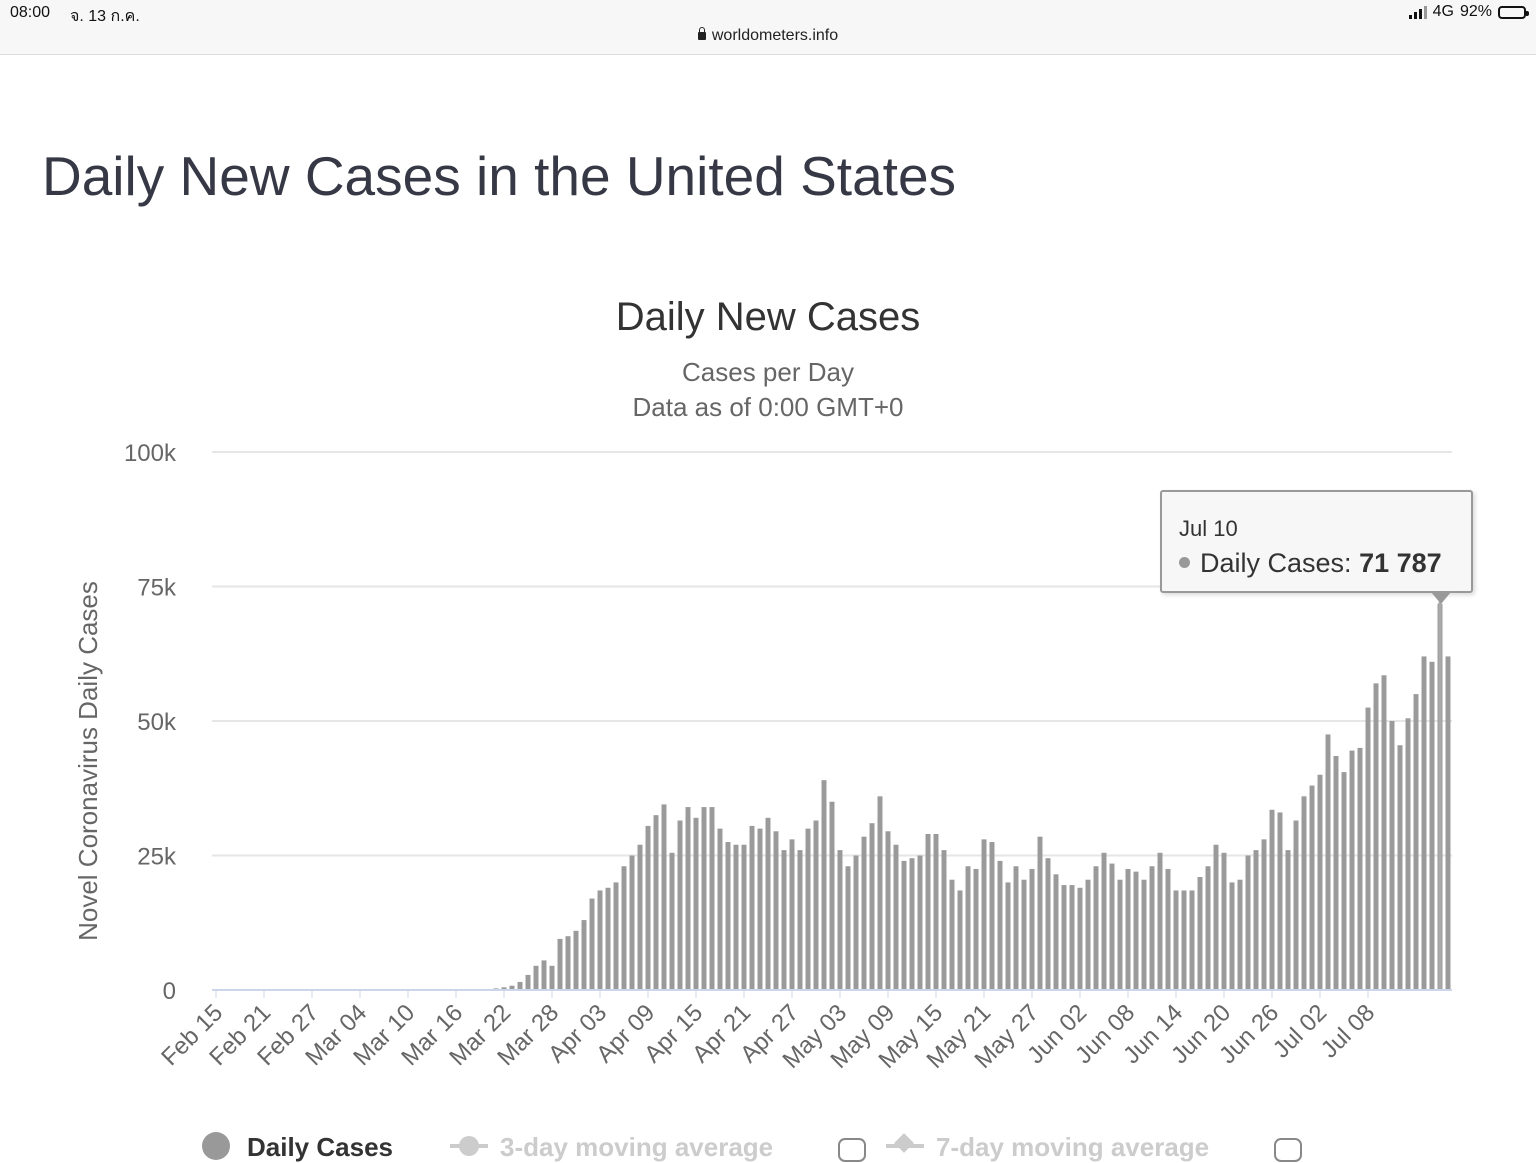  Describe the element at coordinates (499, 176) in the screenshot. I see `page-title: Daily New Cases in the United States` at that location.